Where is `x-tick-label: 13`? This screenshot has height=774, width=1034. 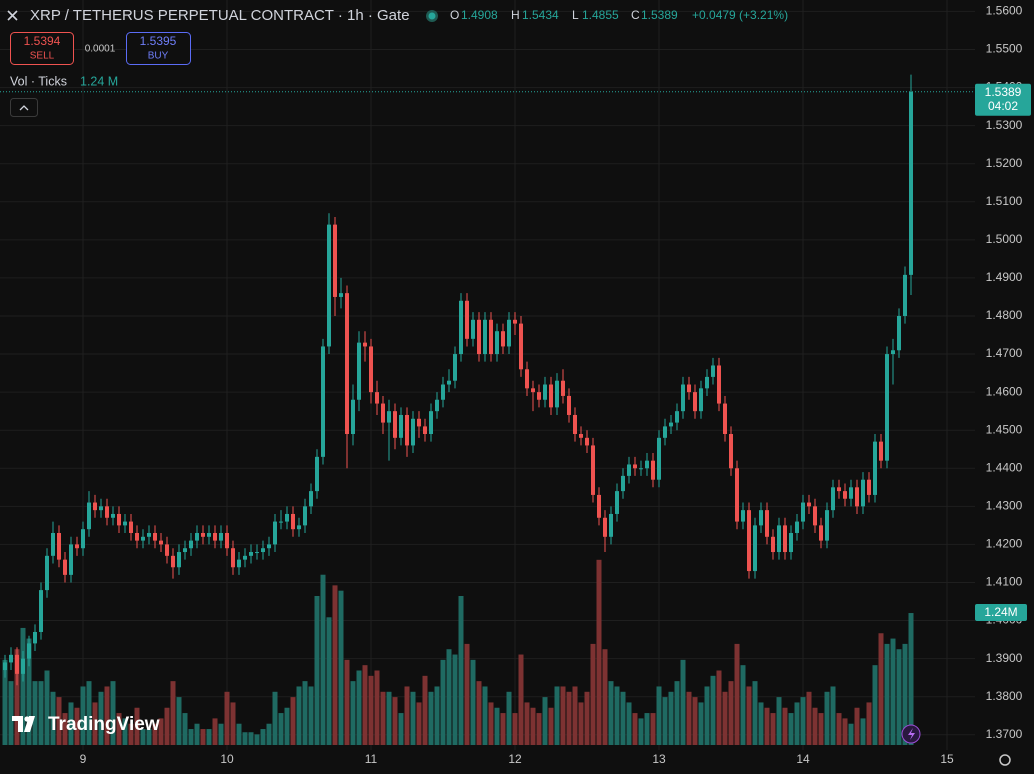 x-tick-label: 13 is located at coordinates (659, 759).